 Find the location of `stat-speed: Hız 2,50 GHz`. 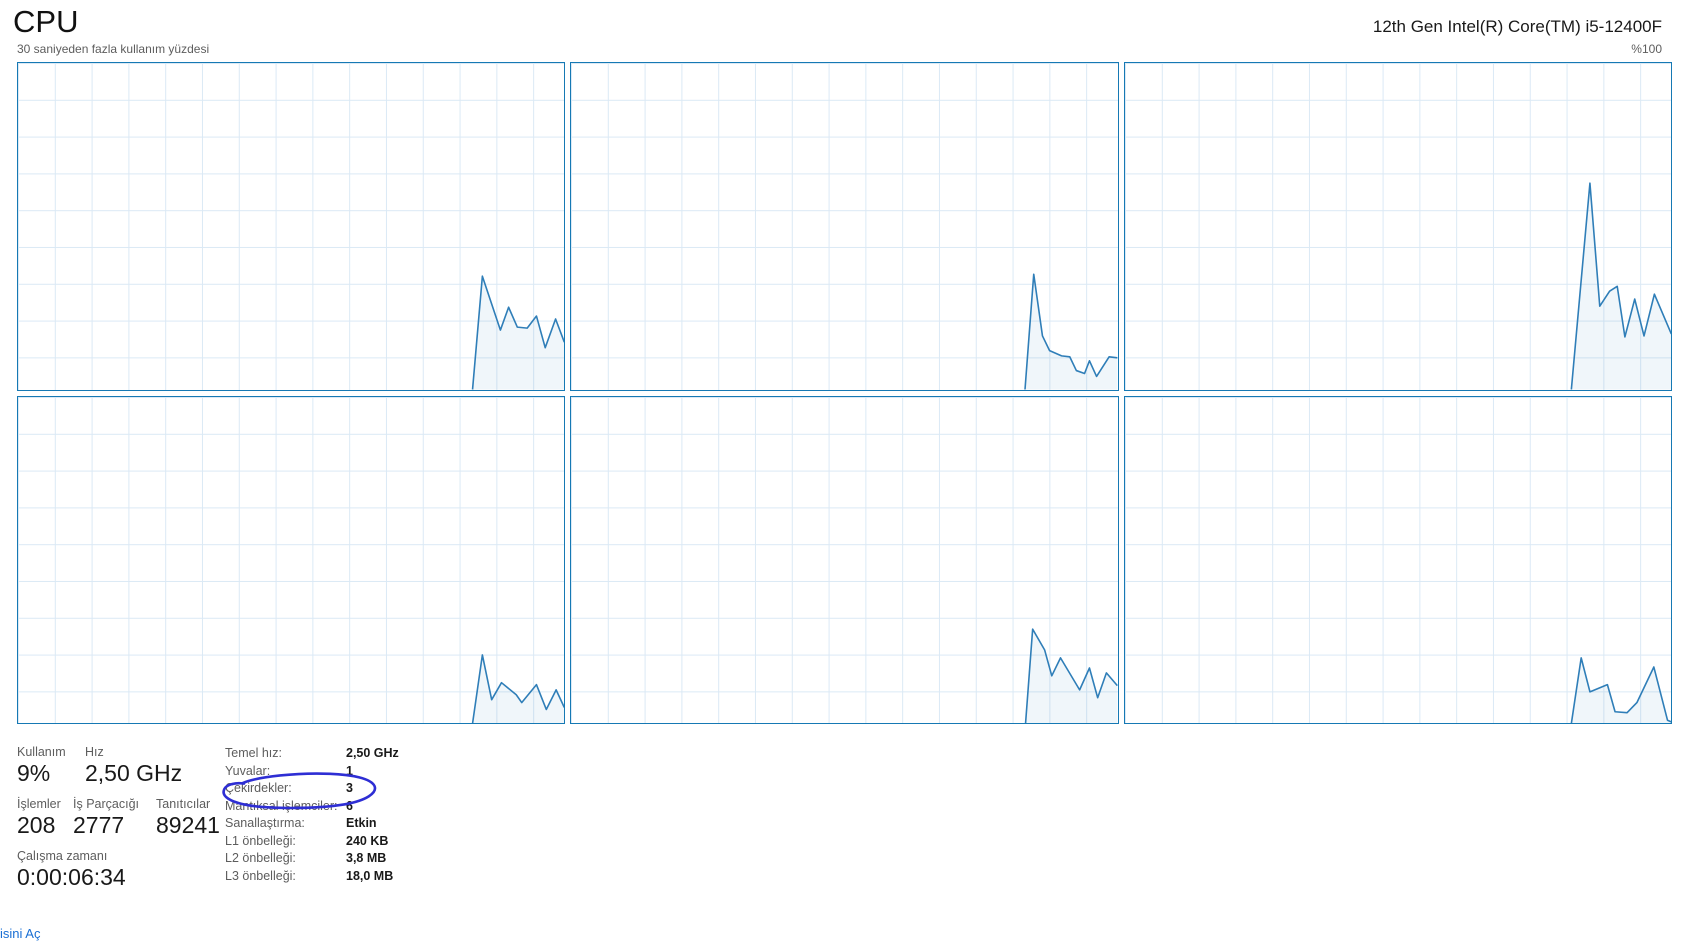

stat-speed: Hız 2,50 GHz is located at coordinates (133, 766).